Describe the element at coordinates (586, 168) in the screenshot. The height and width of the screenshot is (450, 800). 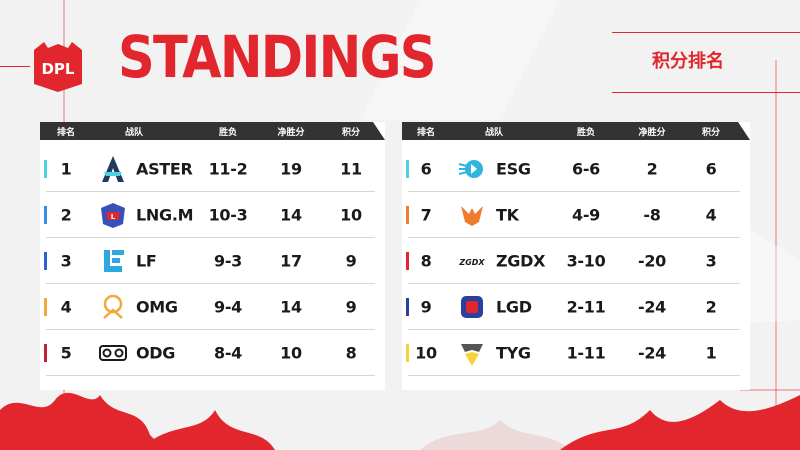
I see `record-value: 6-6` at that location.